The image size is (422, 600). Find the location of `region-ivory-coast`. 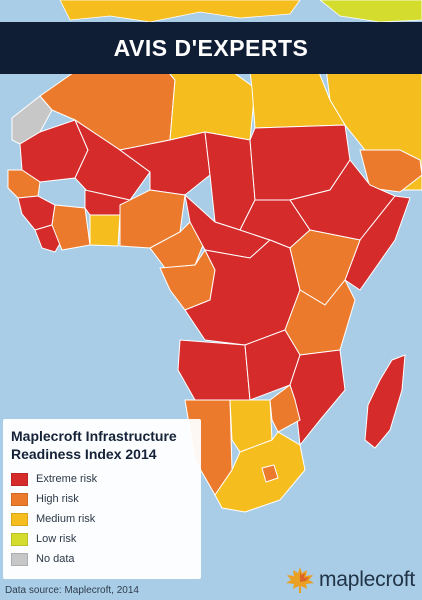

region-ivory-coast is located at coordinates (71, 227).